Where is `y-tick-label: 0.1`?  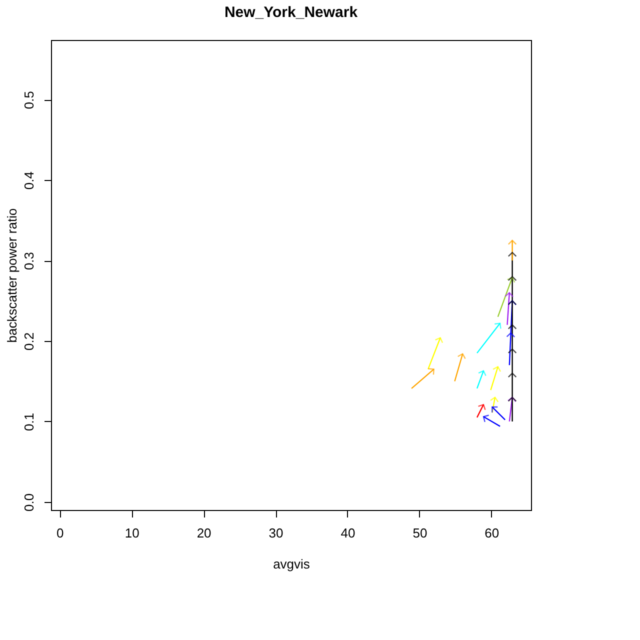 y-tick-label: 0.1 is located at coordinates (29, 422).